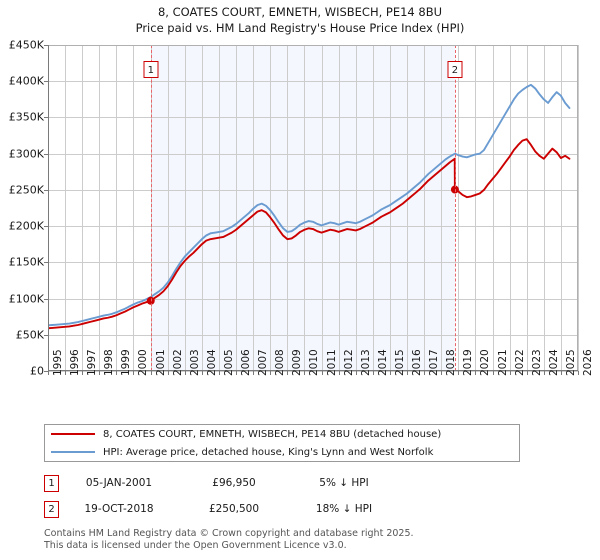  What do you see at coordinates (194, 362) in the screenshot?
I see `x-axis-tick-label: 2003` at bounding box center [194, 362].